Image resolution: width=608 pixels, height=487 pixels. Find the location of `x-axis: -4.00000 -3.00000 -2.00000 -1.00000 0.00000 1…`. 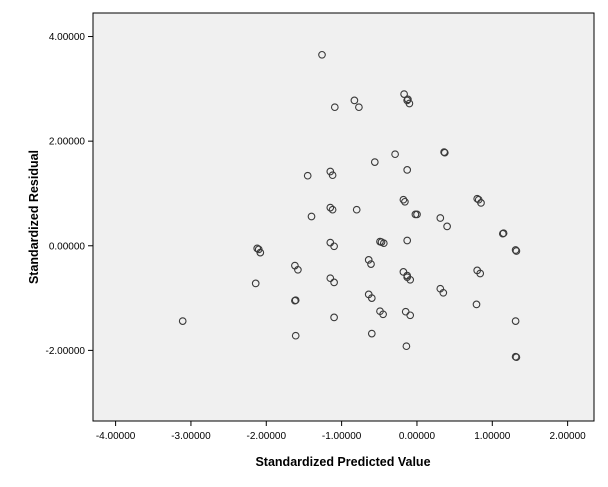

x-axis: -4.00000 -3.00000 -2.00000 -1.00000 0.00000 1… is located at coordinates (341, 431).